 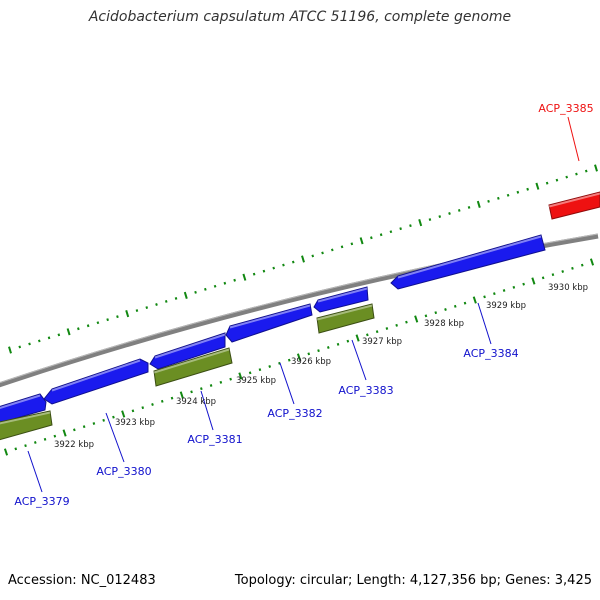 What do you see at coordinates (382, 342) in the screenshot?
I see `scale-label: 3927 kbp` at bounding box center [382, 342].